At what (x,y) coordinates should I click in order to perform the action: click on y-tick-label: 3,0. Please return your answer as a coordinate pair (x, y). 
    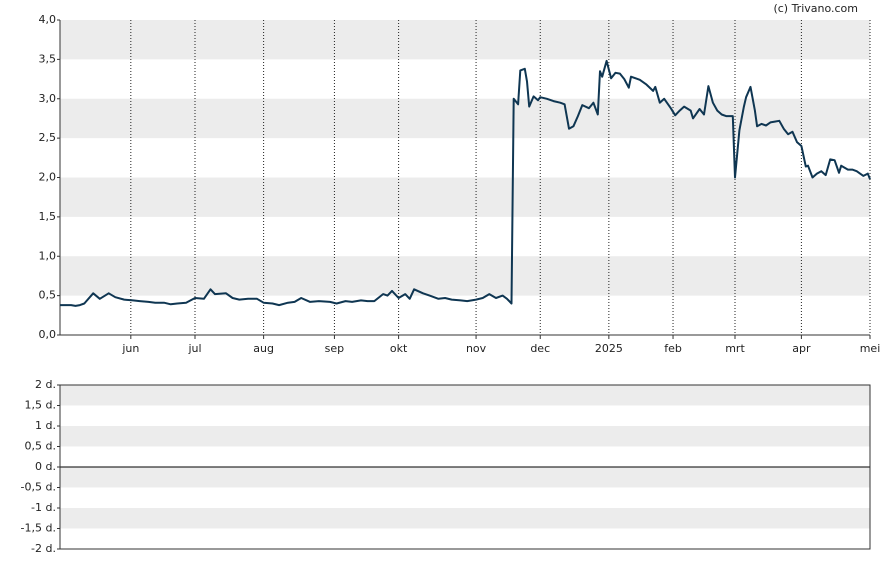
    Looking at the image, I should click on (48, 98).